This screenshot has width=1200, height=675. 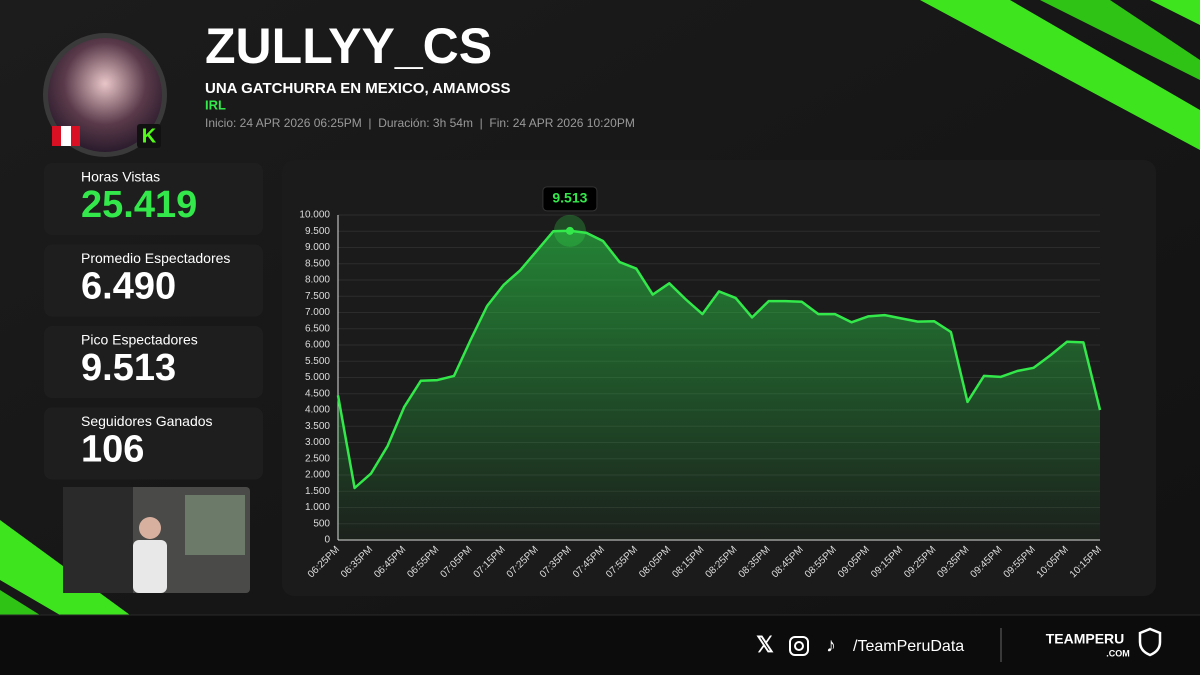 I want to click on y-tick-label: 500, so click(x=321, y=523).